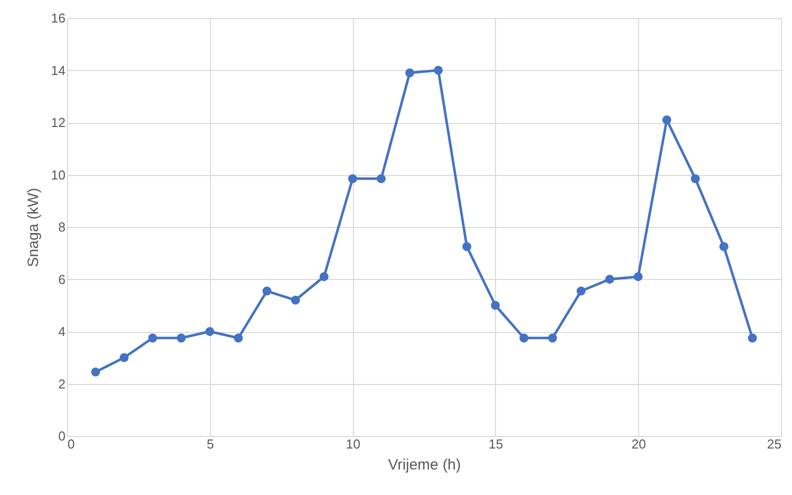  I want to click on y-tick-label: 14, so click(58, 70).